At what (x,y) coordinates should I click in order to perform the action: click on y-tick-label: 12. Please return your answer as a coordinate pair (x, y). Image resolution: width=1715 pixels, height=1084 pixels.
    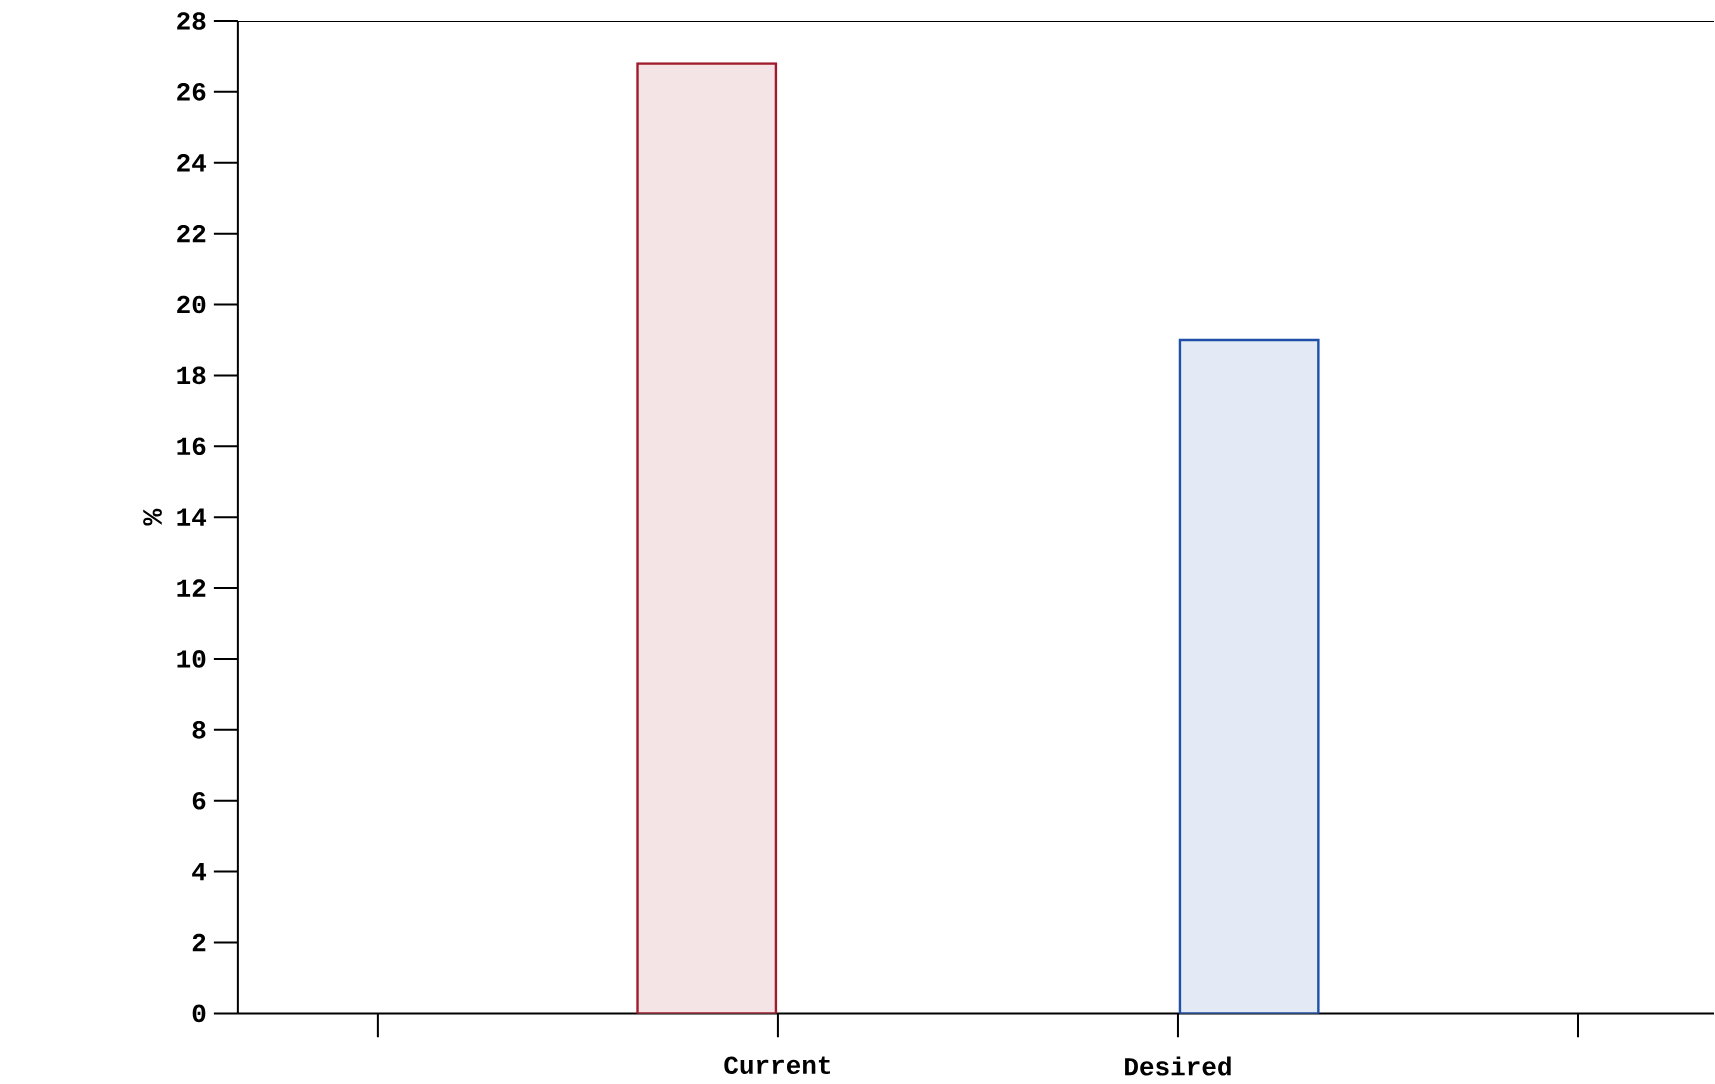
    Looking at the image, I should click on (191, 588).